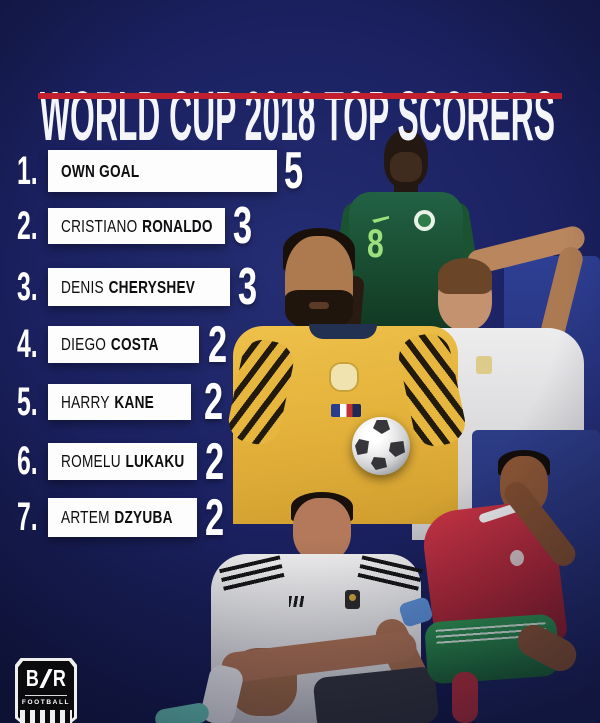 Image resolution: width=600 pixels, height=723 pixels. Describe the element at coordinates (155, 461) in the screenshot. I see `player-last-name: LUKAKU` at that location.